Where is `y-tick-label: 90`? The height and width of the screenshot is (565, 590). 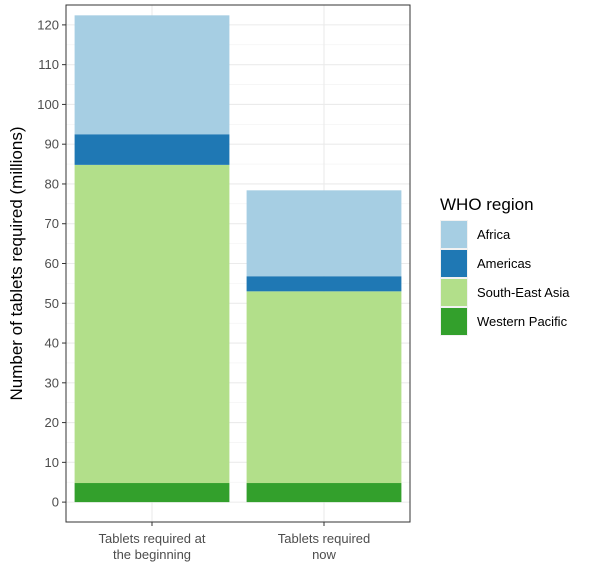 y-tick-label: 90 is located at coordinates (52, 144).